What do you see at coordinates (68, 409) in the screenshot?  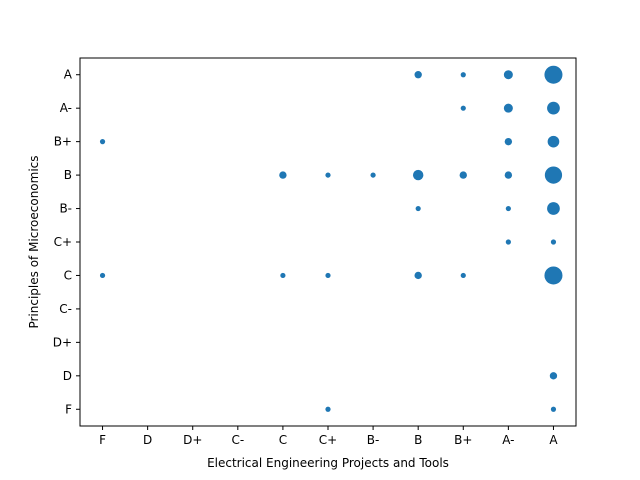 I see `y-tick-label: F` at bounding box center [68, 409].